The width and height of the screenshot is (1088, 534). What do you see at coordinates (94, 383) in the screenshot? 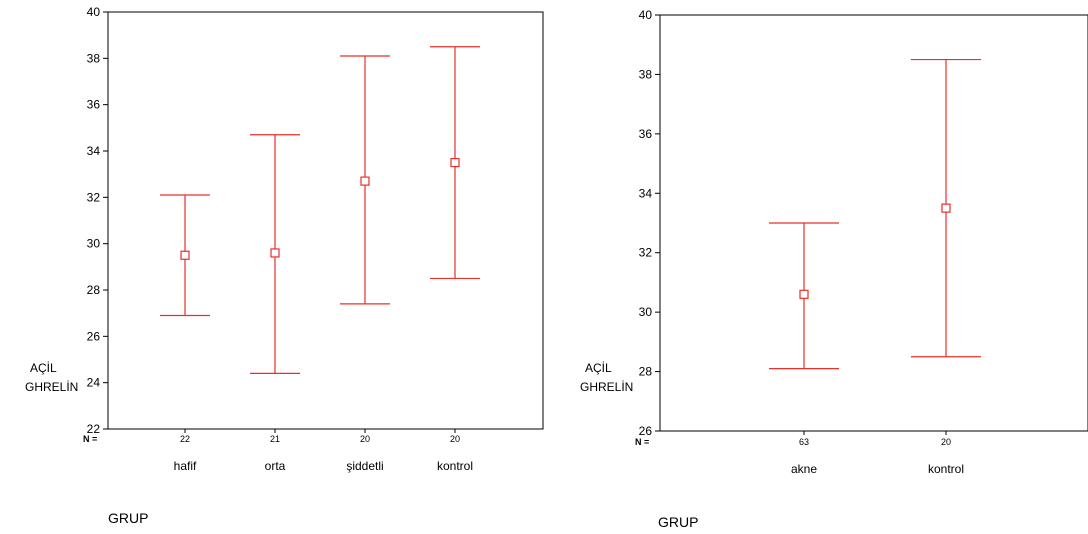
I see `y-tick-label: 24` at bounding box center [94, 383].